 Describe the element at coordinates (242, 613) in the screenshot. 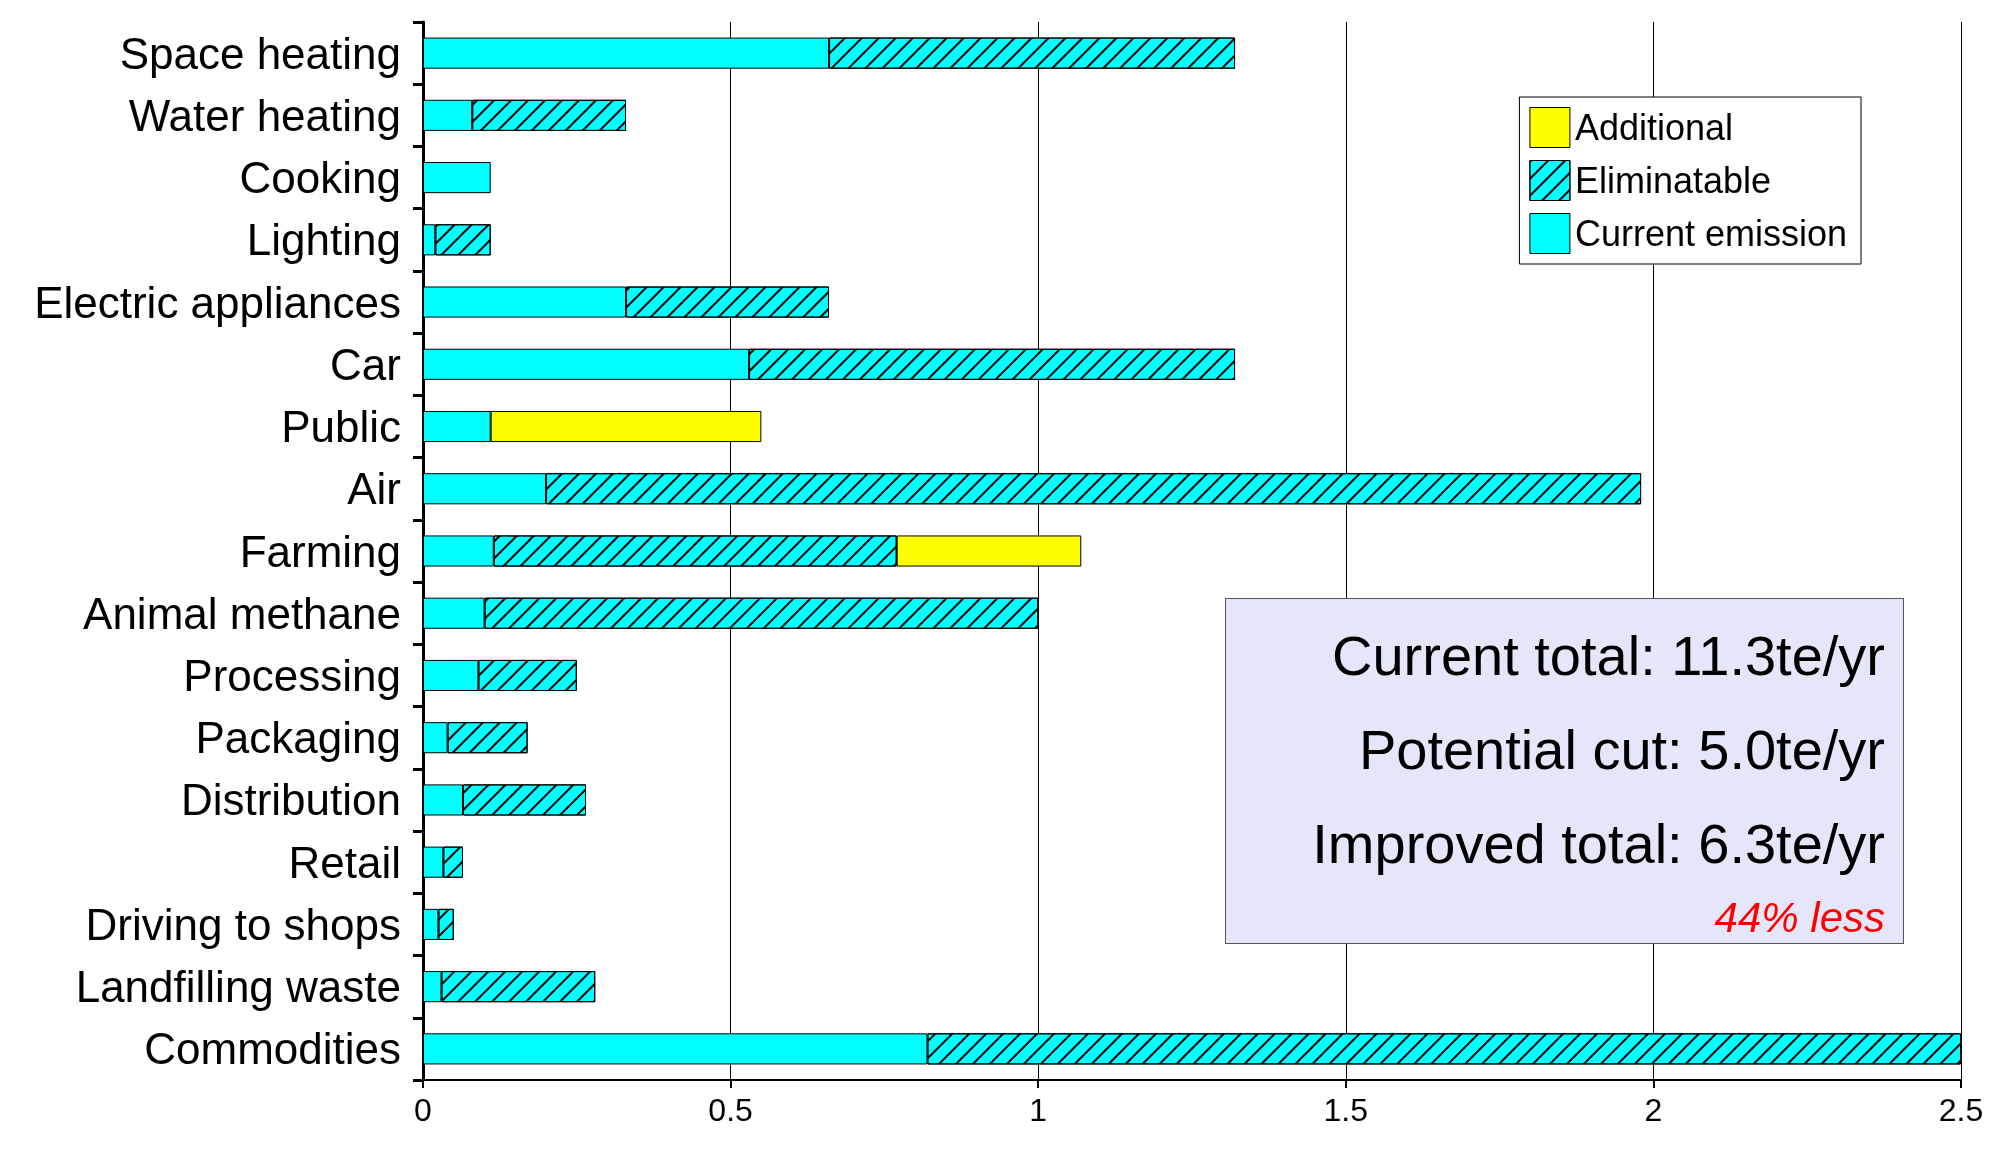

I see `y-tick-label: Animal methane` at that location.